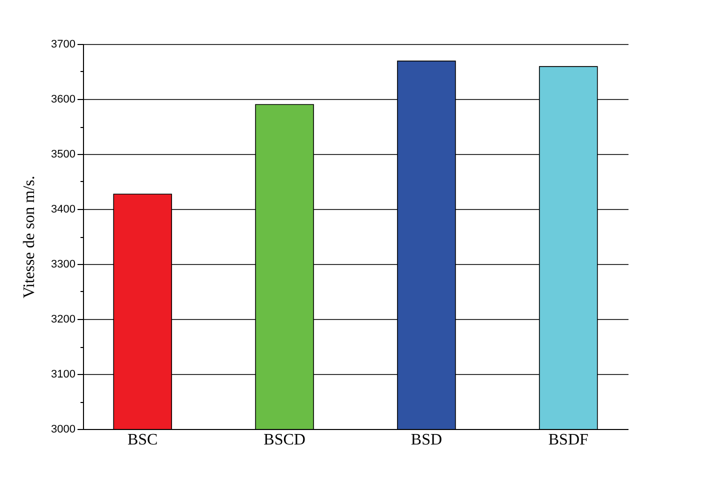  Describe the element at coordinates (63, 100) in the screenshot. I see `y-tick-label: 3600` at that location.